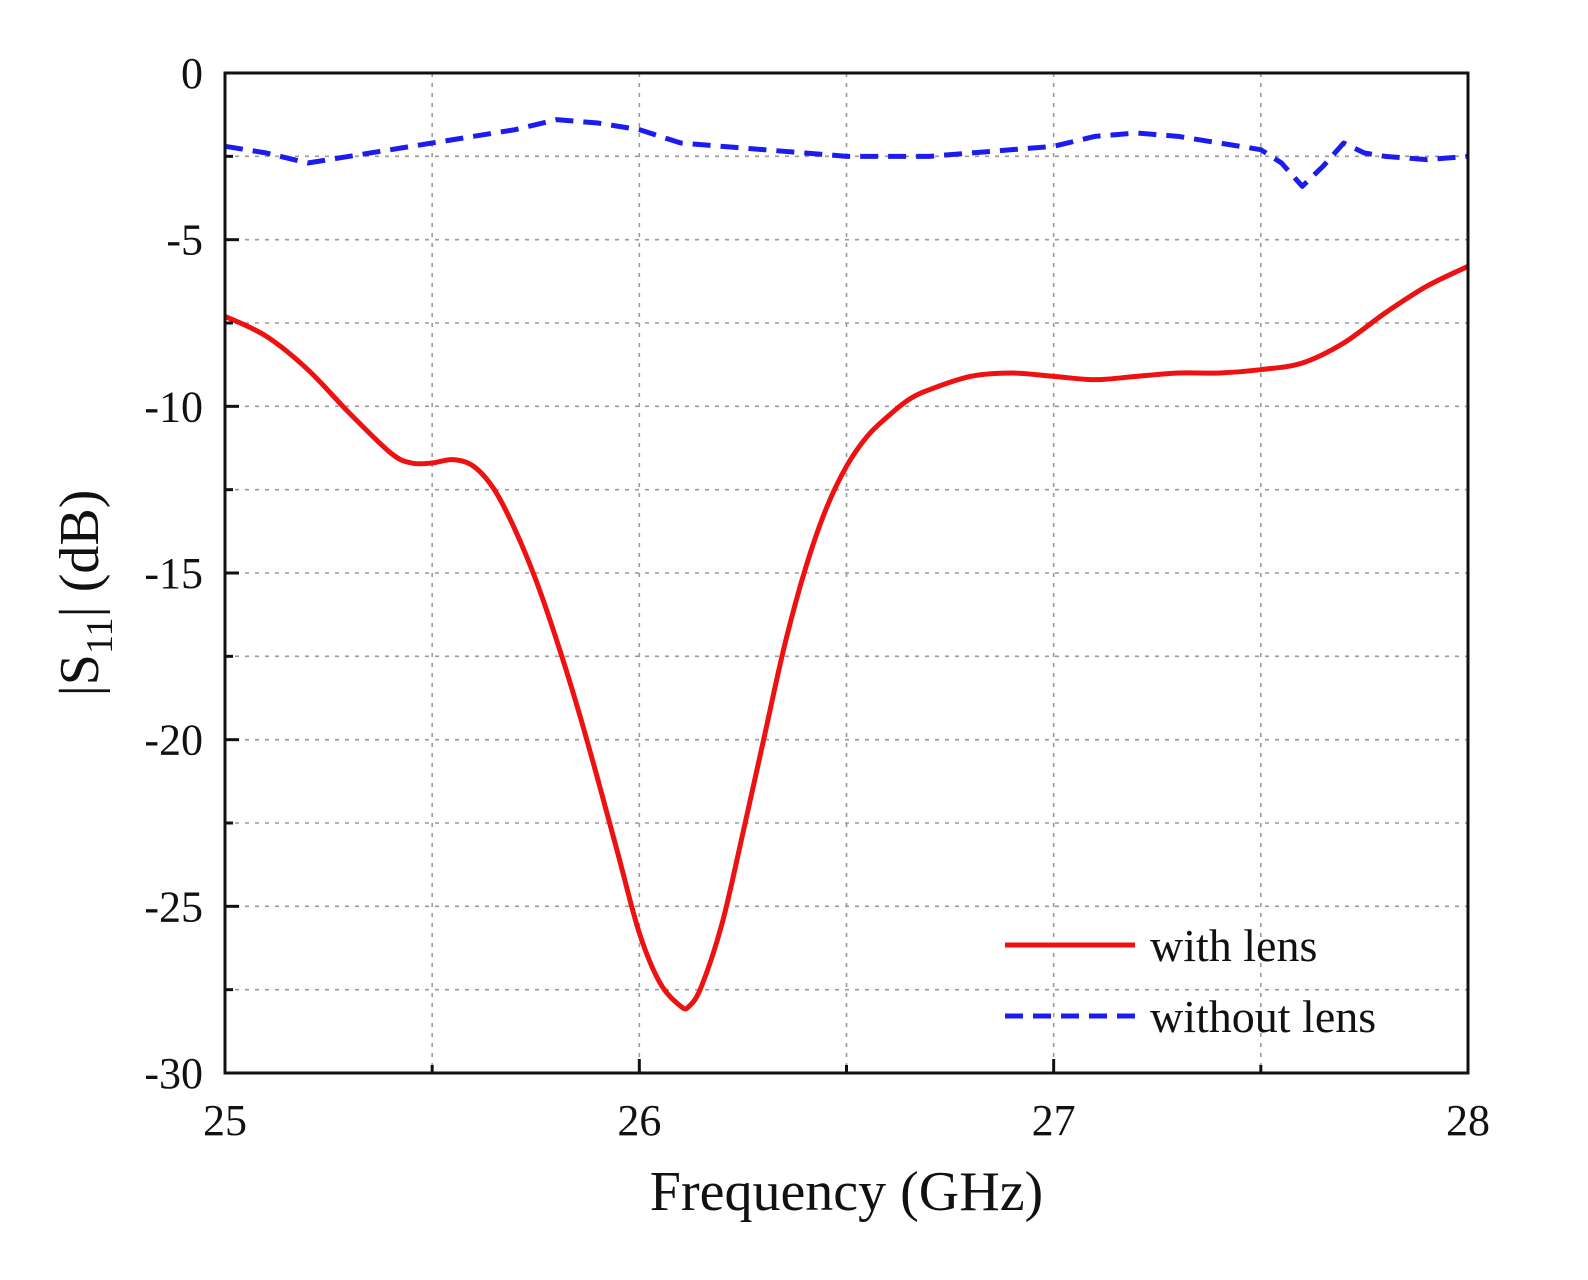 This screenshot has width=1588, height=1280. What do you see at coordinates (80, 554) in the screenshot?
I see `y-axis-label-rest: | (dB)` at bounding box center [80, 554].